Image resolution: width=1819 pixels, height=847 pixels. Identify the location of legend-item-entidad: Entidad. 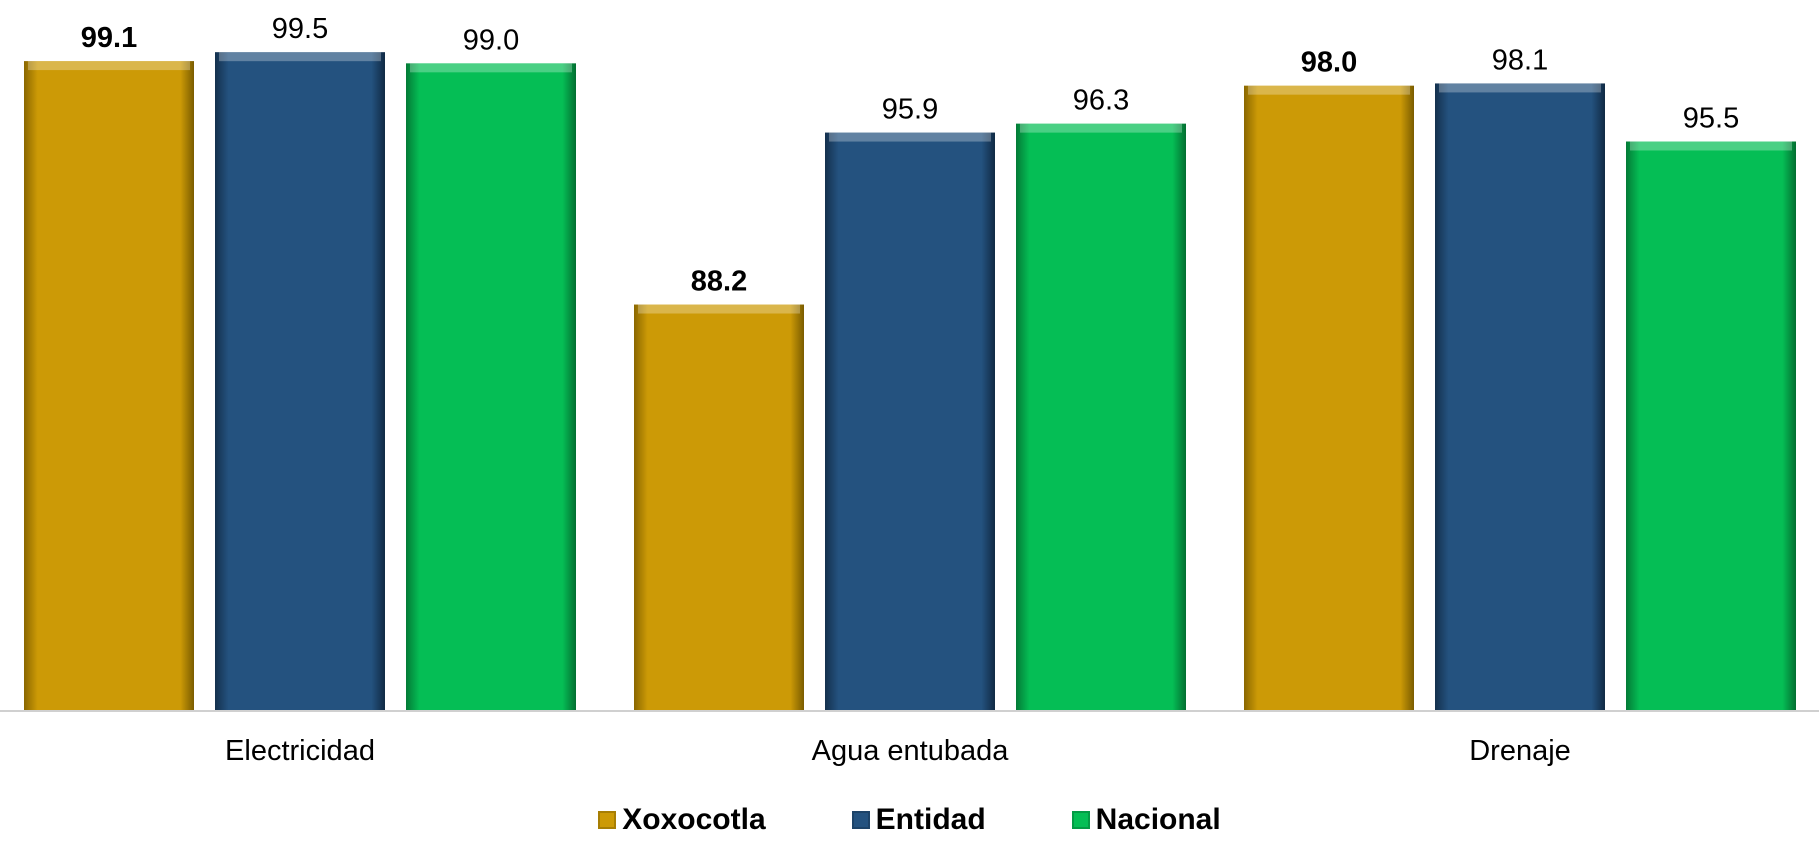
(918, 820).